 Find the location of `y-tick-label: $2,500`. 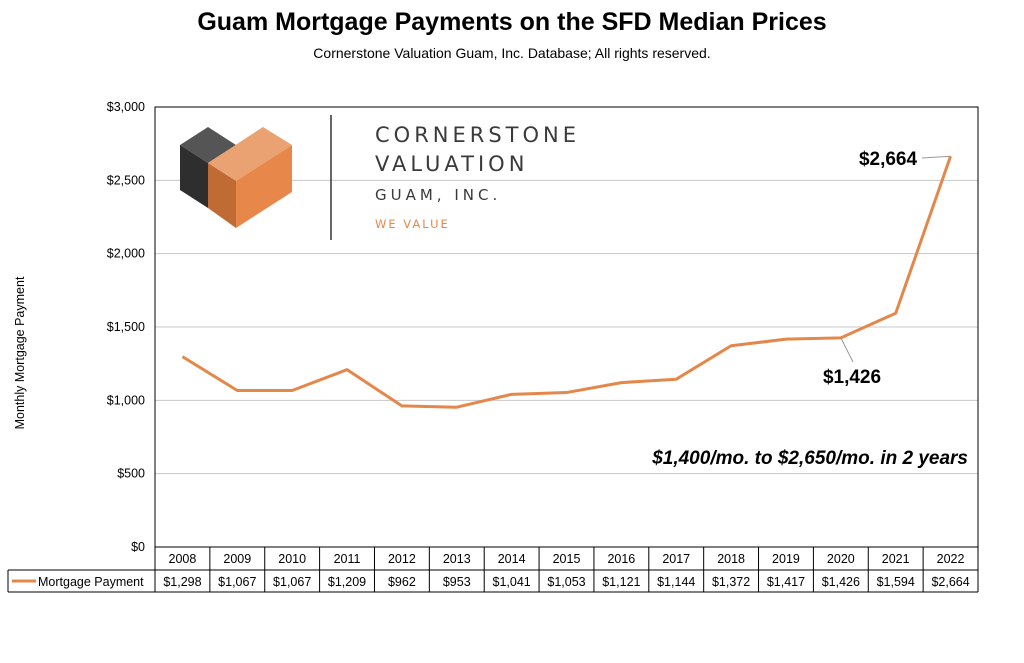

y-tick-label: $2,500 is located at coordinates (126, 180).